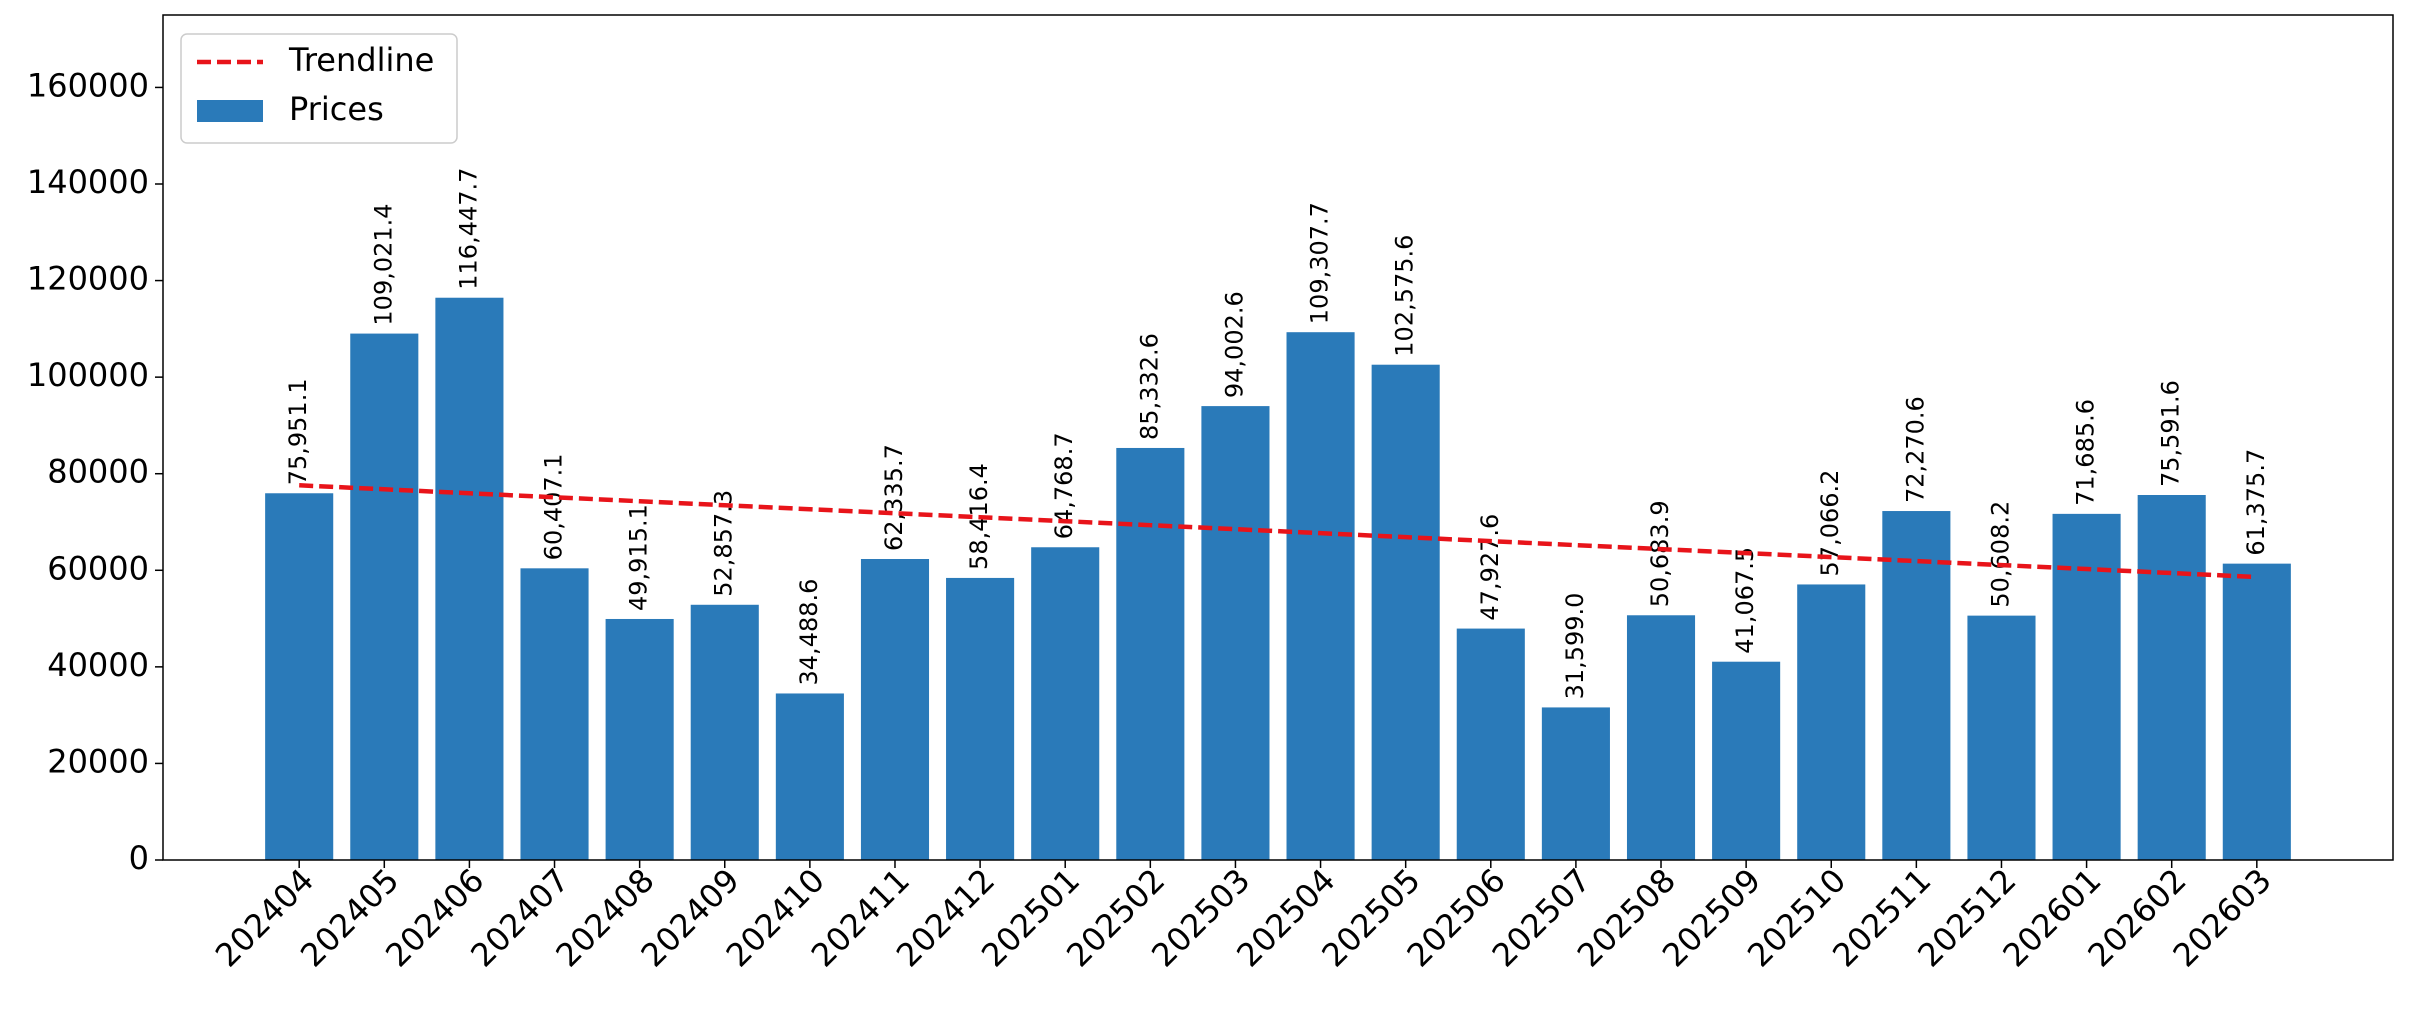  Describe the element at coordinates (230, 111) in the screenshot. I see `legend-swatch` at that location.